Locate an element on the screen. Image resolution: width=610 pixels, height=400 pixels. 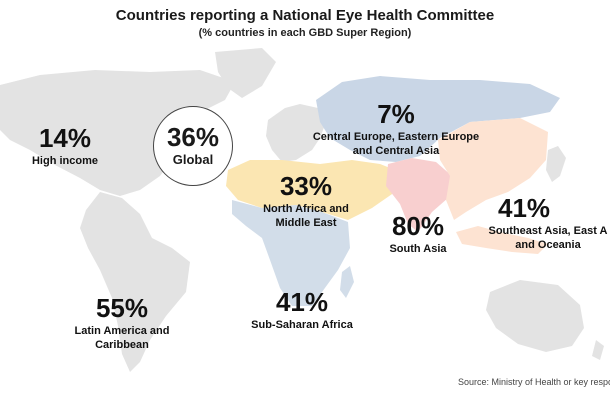
central-europe-percent: 7% is located at coordinates (396, 114).